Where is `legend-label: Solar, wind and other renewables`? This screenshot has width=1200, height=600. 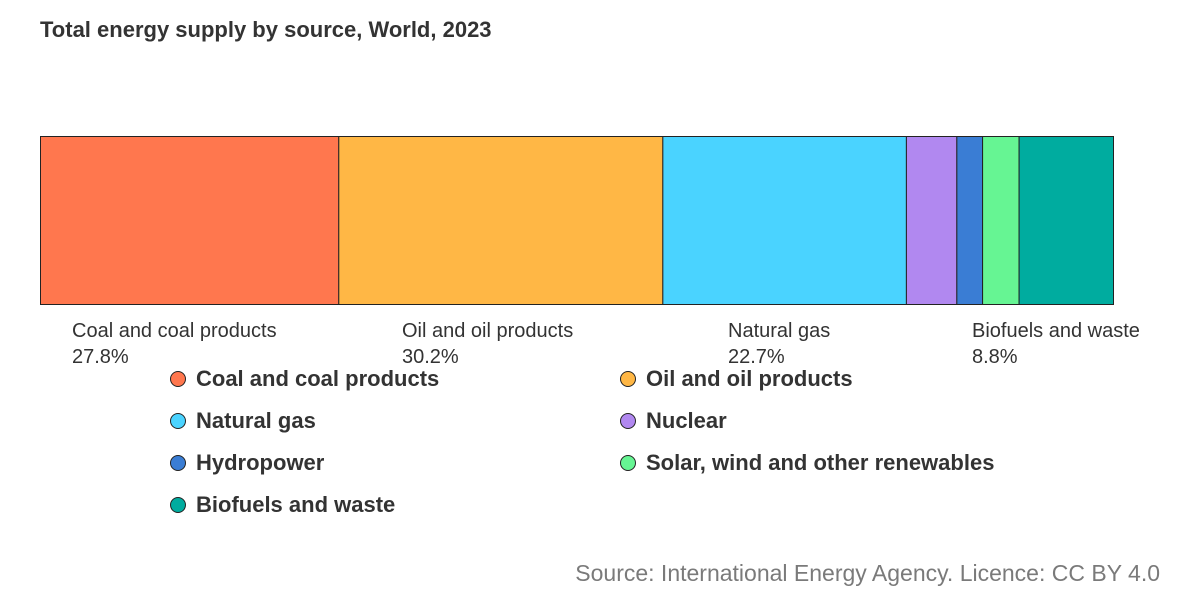 legend-label: Solar, wind and other renewables is located at coordinates (820, 462).